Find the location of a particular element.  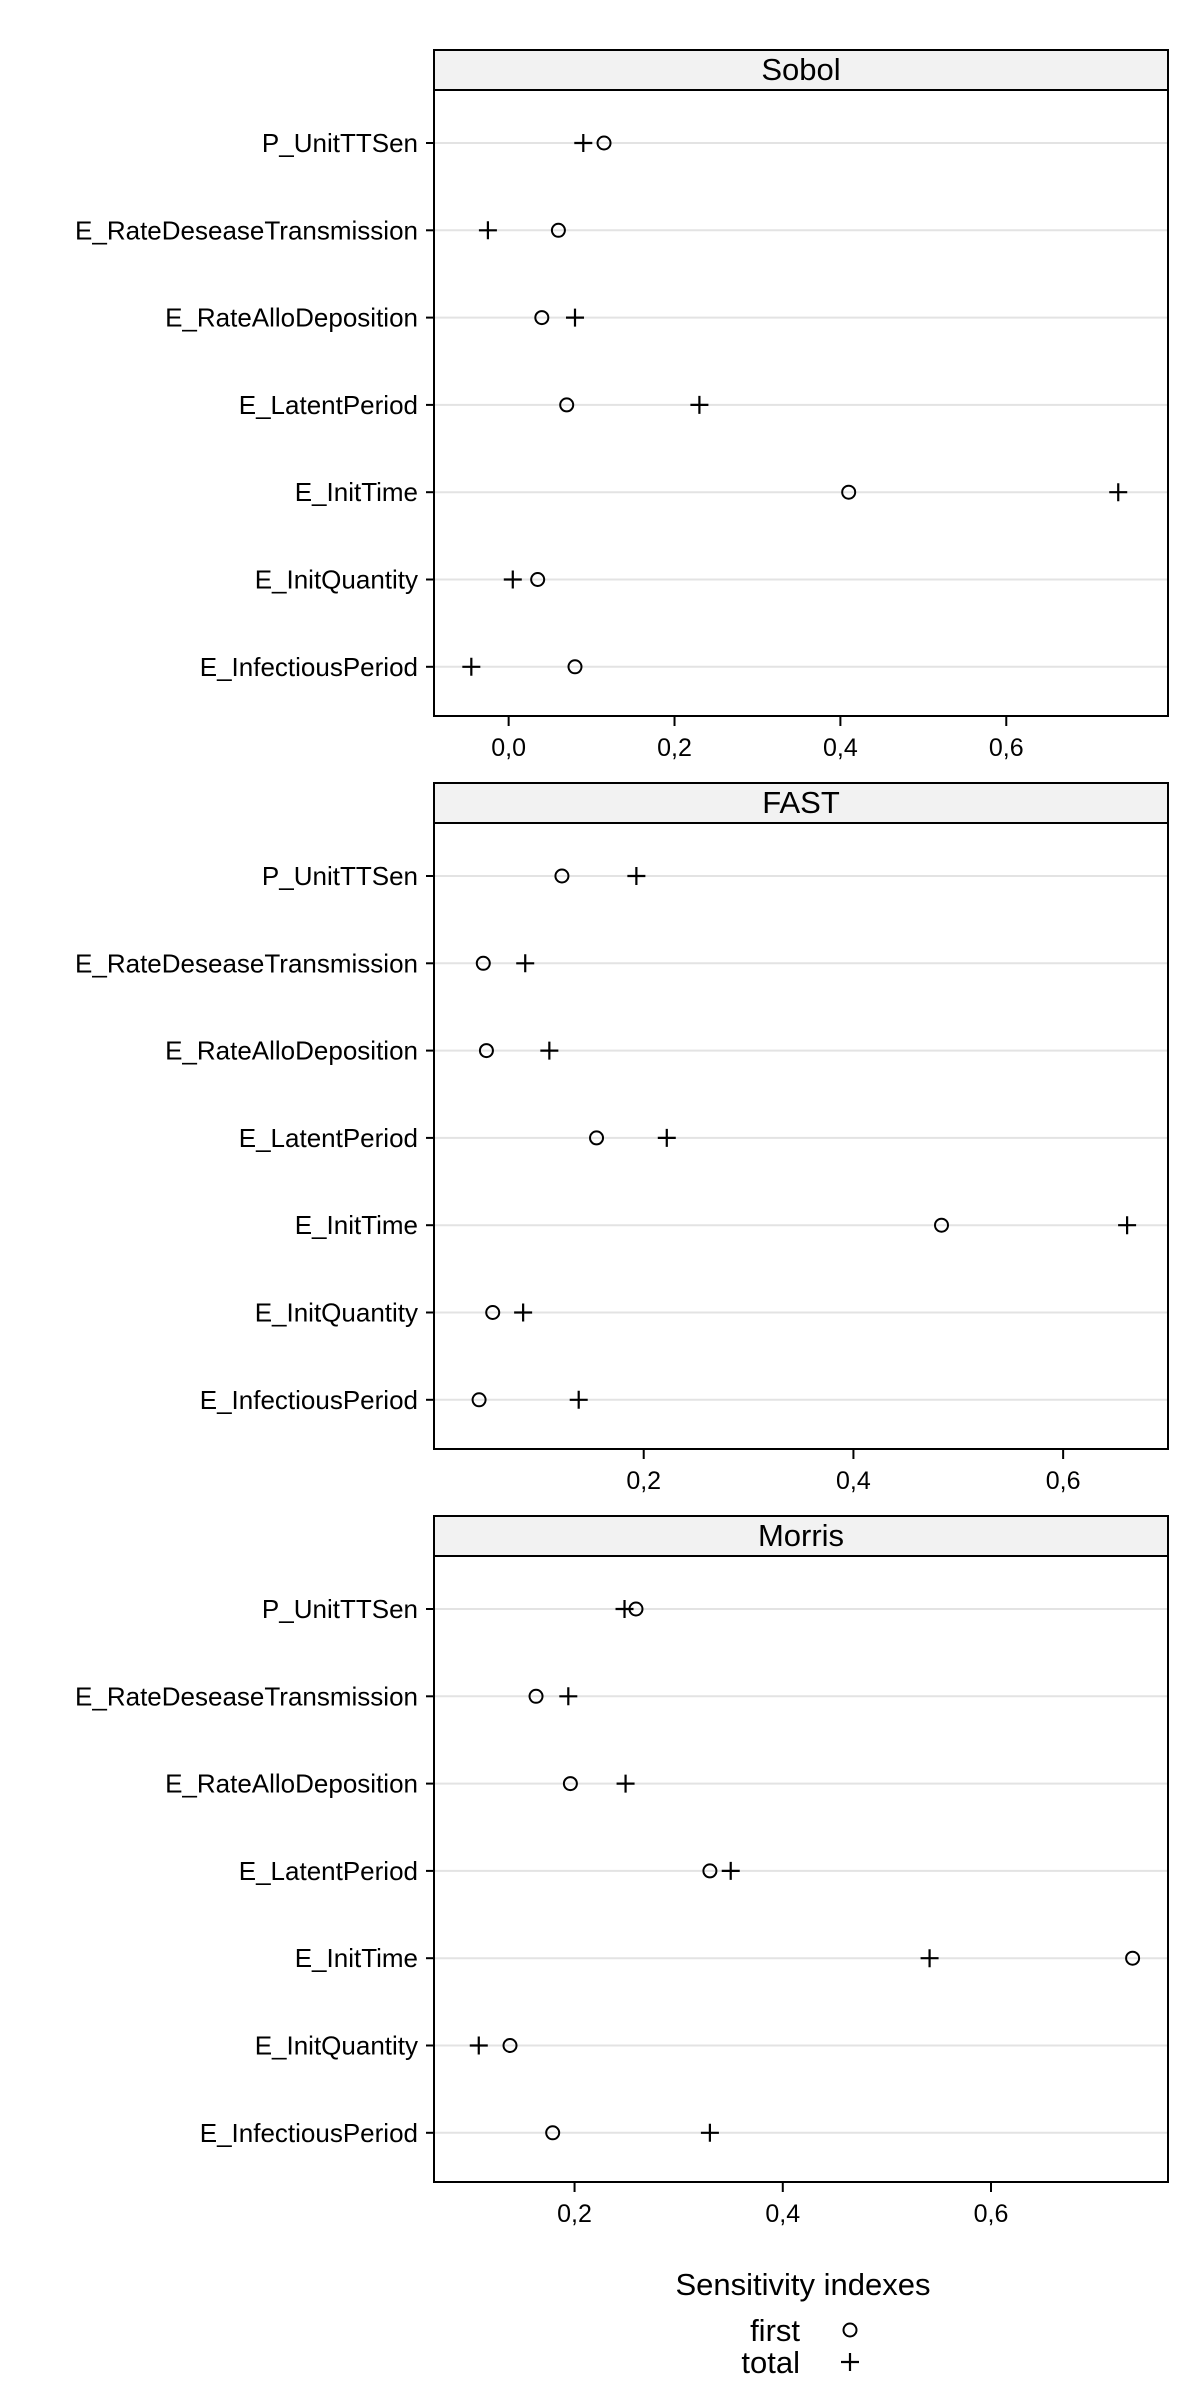

panel-title: Morris is located at coordinates (801, 1535).